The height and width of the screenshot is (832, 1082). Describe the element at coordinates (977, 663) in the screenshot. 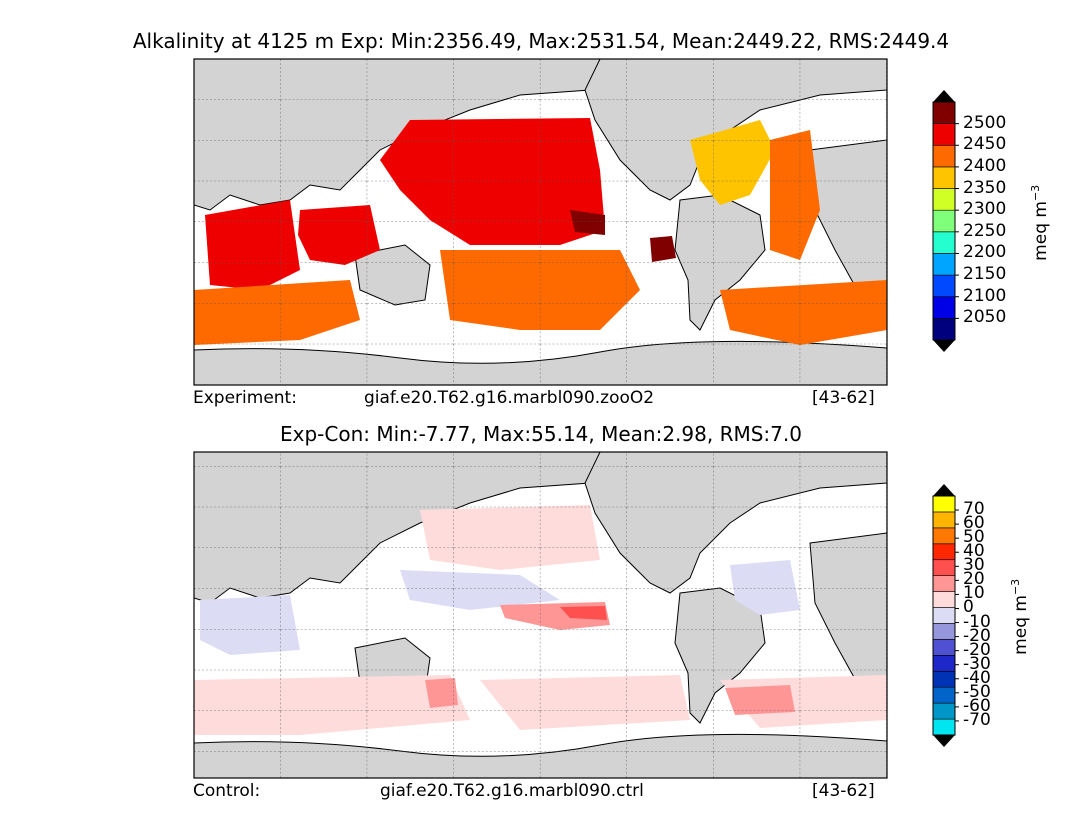

I see `colorbar-tick-label: -30` at that location.